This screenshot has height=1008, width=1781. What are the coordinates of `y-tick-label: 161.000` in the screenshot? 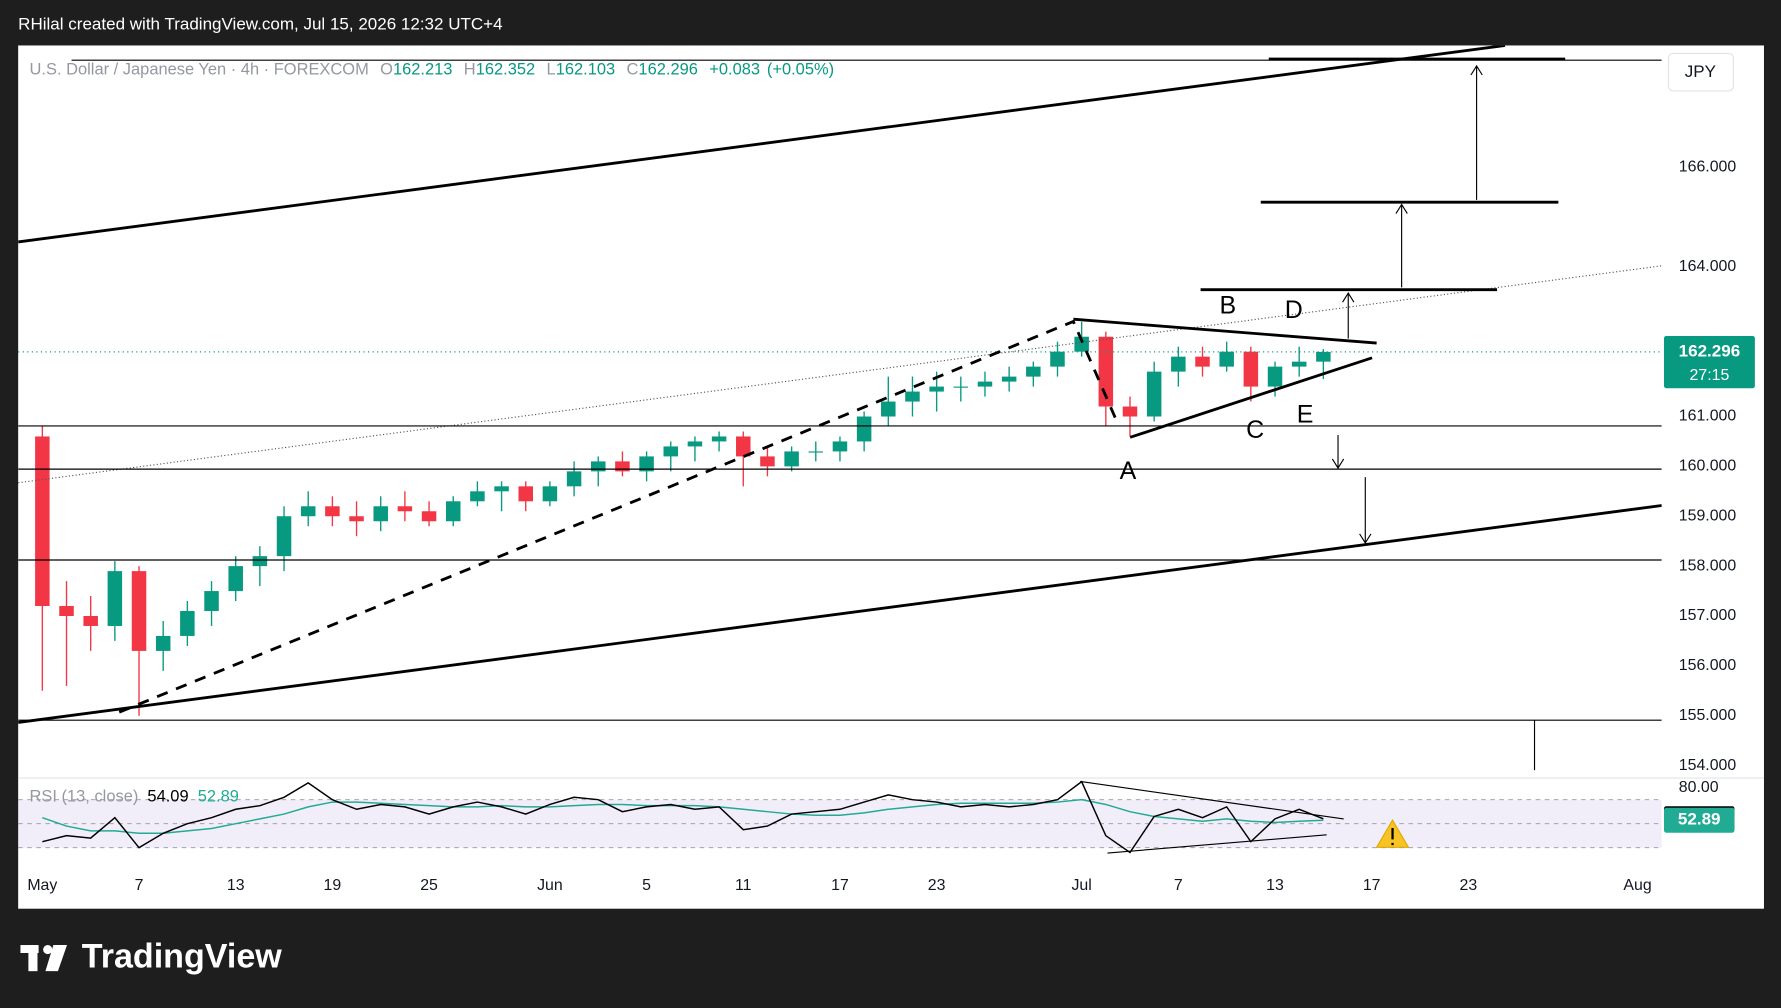 It's located at (1708, 416).